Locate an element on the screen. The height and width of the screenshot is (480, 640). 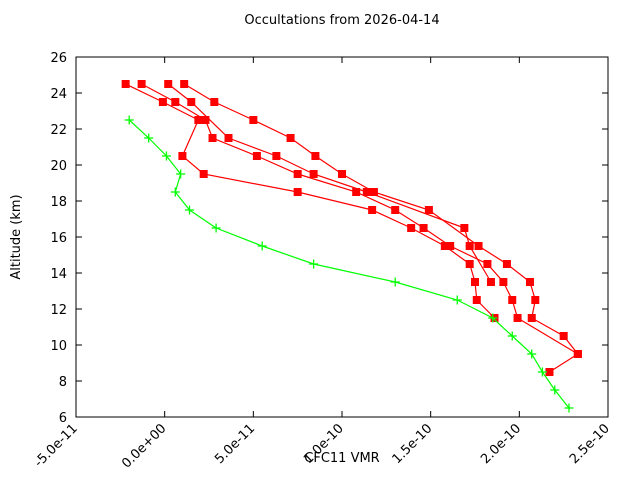
x-tick-label: 2.0e-10 is located at coordinates (501, 444).